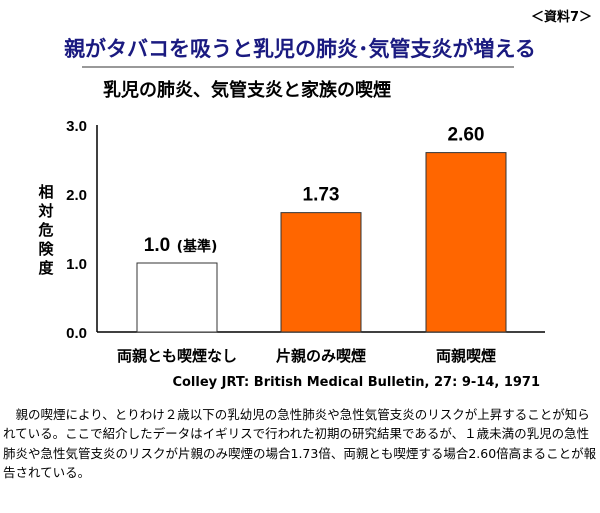  I want to click on page-title: 親がタバコを吸うと乳児の肺炎･気管支炎が増える, so click(300, 49).